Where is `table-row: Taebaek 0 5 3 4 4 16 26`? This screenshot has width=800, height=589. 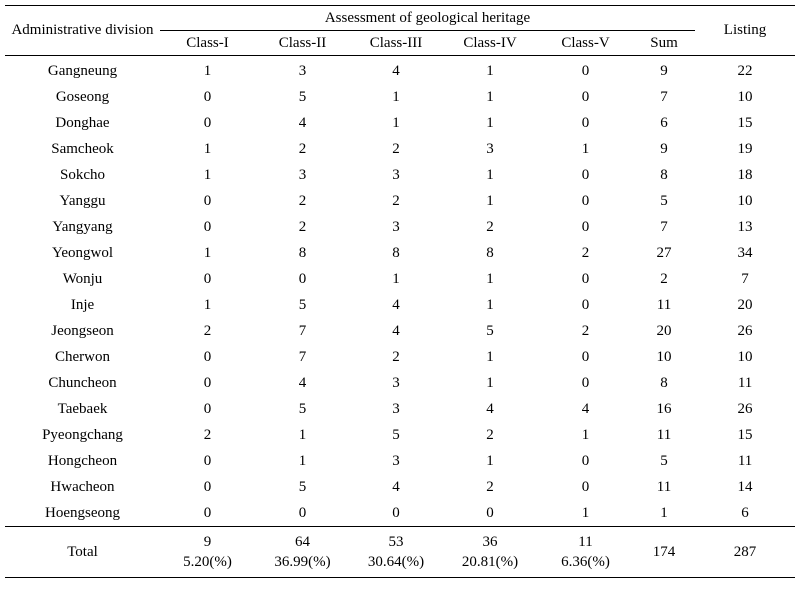
table-row: Taebaek 0 5 3 4 4 16 26 is located at coordinates (400, 409).